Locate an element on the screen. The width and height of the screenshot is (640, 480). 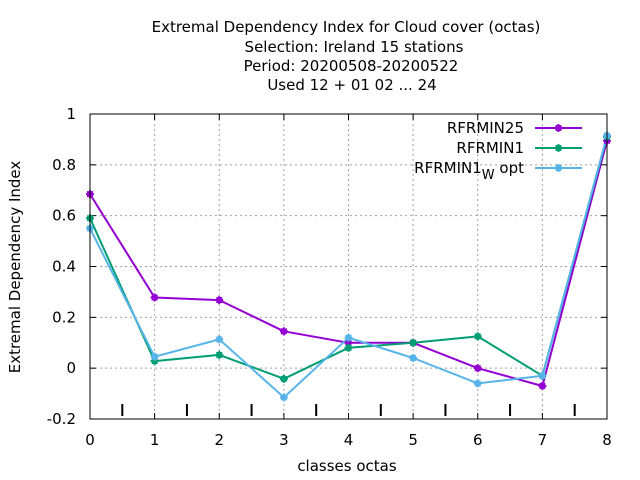
title-line-2: Selection: Ireland 15 stations is located at coordinates (354, 47).